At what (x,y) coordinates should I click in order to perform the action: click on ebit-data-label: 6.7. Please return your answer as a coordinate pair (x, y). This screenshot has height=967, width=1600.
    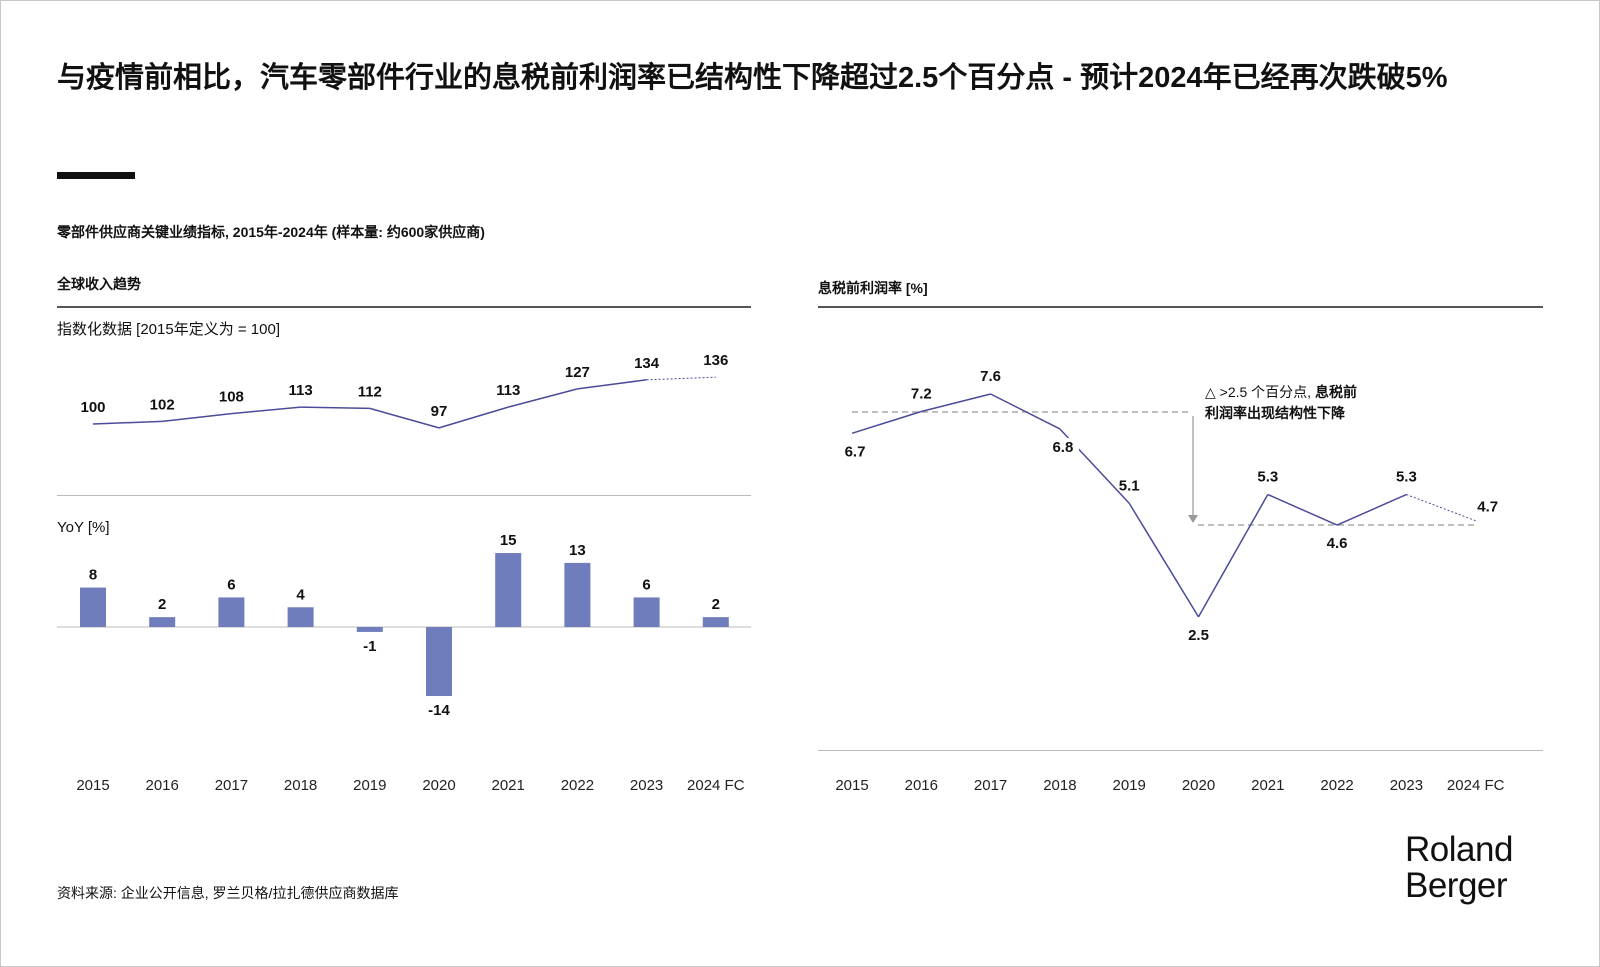
    Looking at the image, I should click on (855, 451).